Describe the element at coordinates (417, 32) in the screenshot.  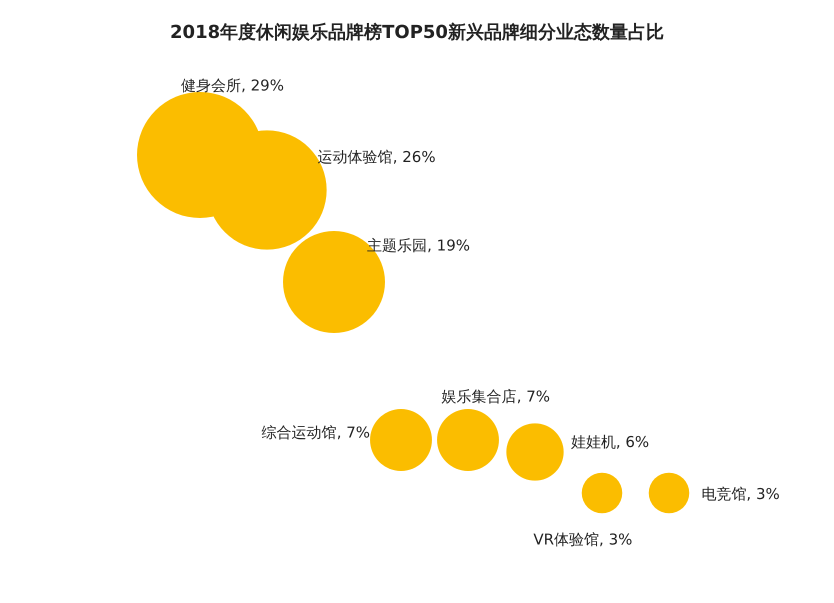
I see `text: 2018年度休闲娱乐品牌榜TOP50新兴品牌细分业态数量占比` at that location.